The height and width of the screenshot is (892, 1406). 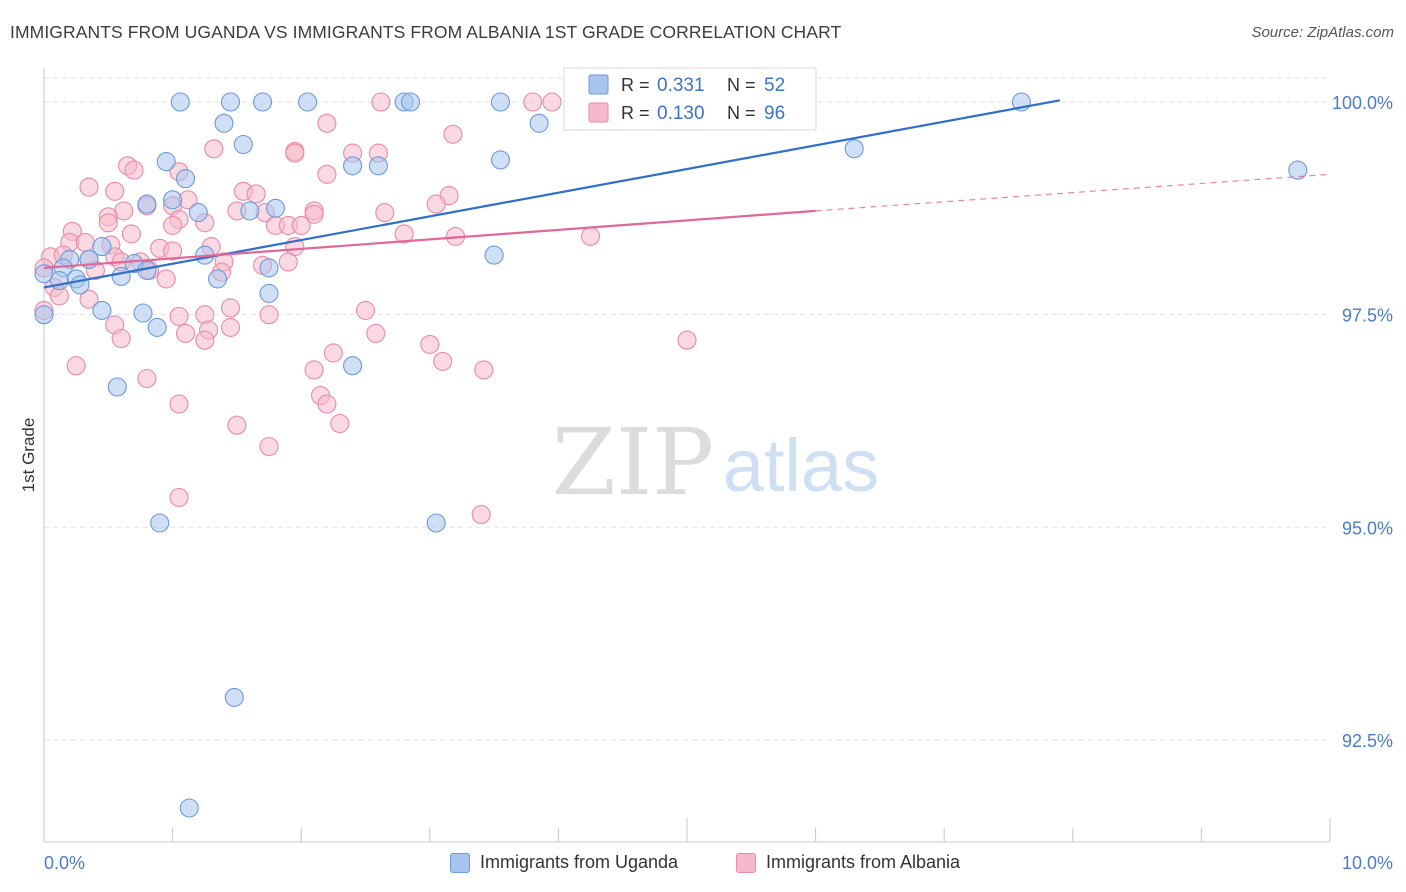 I want to click on legend-swatch-uganda, so click(x=598, y=84).